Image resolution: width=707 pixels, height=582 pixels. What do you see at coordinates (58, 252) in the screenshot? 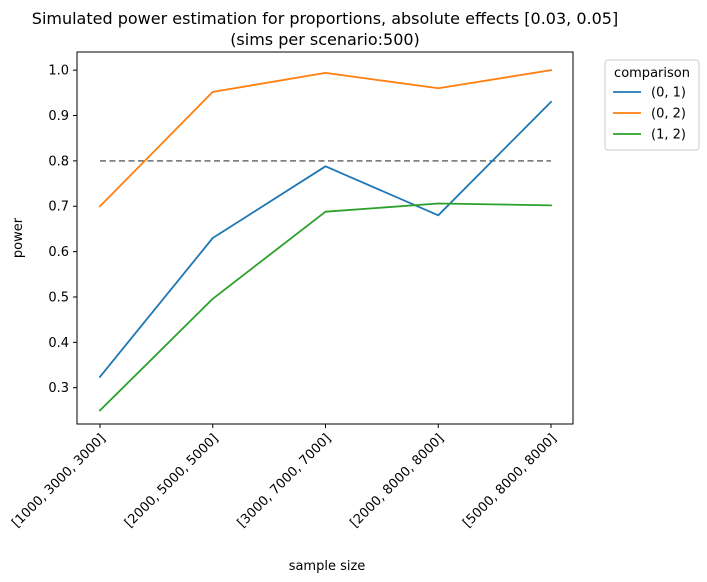
I see `y-tick-label: 0.6` at bounding box center [58, 252].